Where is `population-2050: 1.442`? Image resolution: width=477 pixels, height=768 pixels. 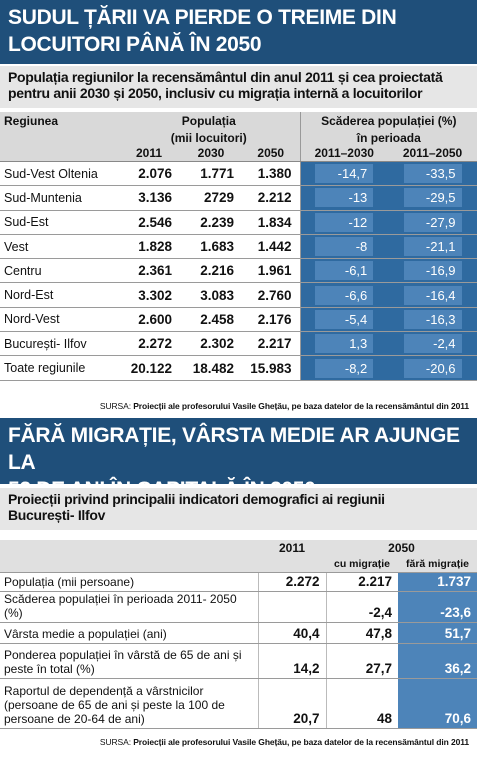
population-2050: 1.442 is located at coordinates (271, 247).